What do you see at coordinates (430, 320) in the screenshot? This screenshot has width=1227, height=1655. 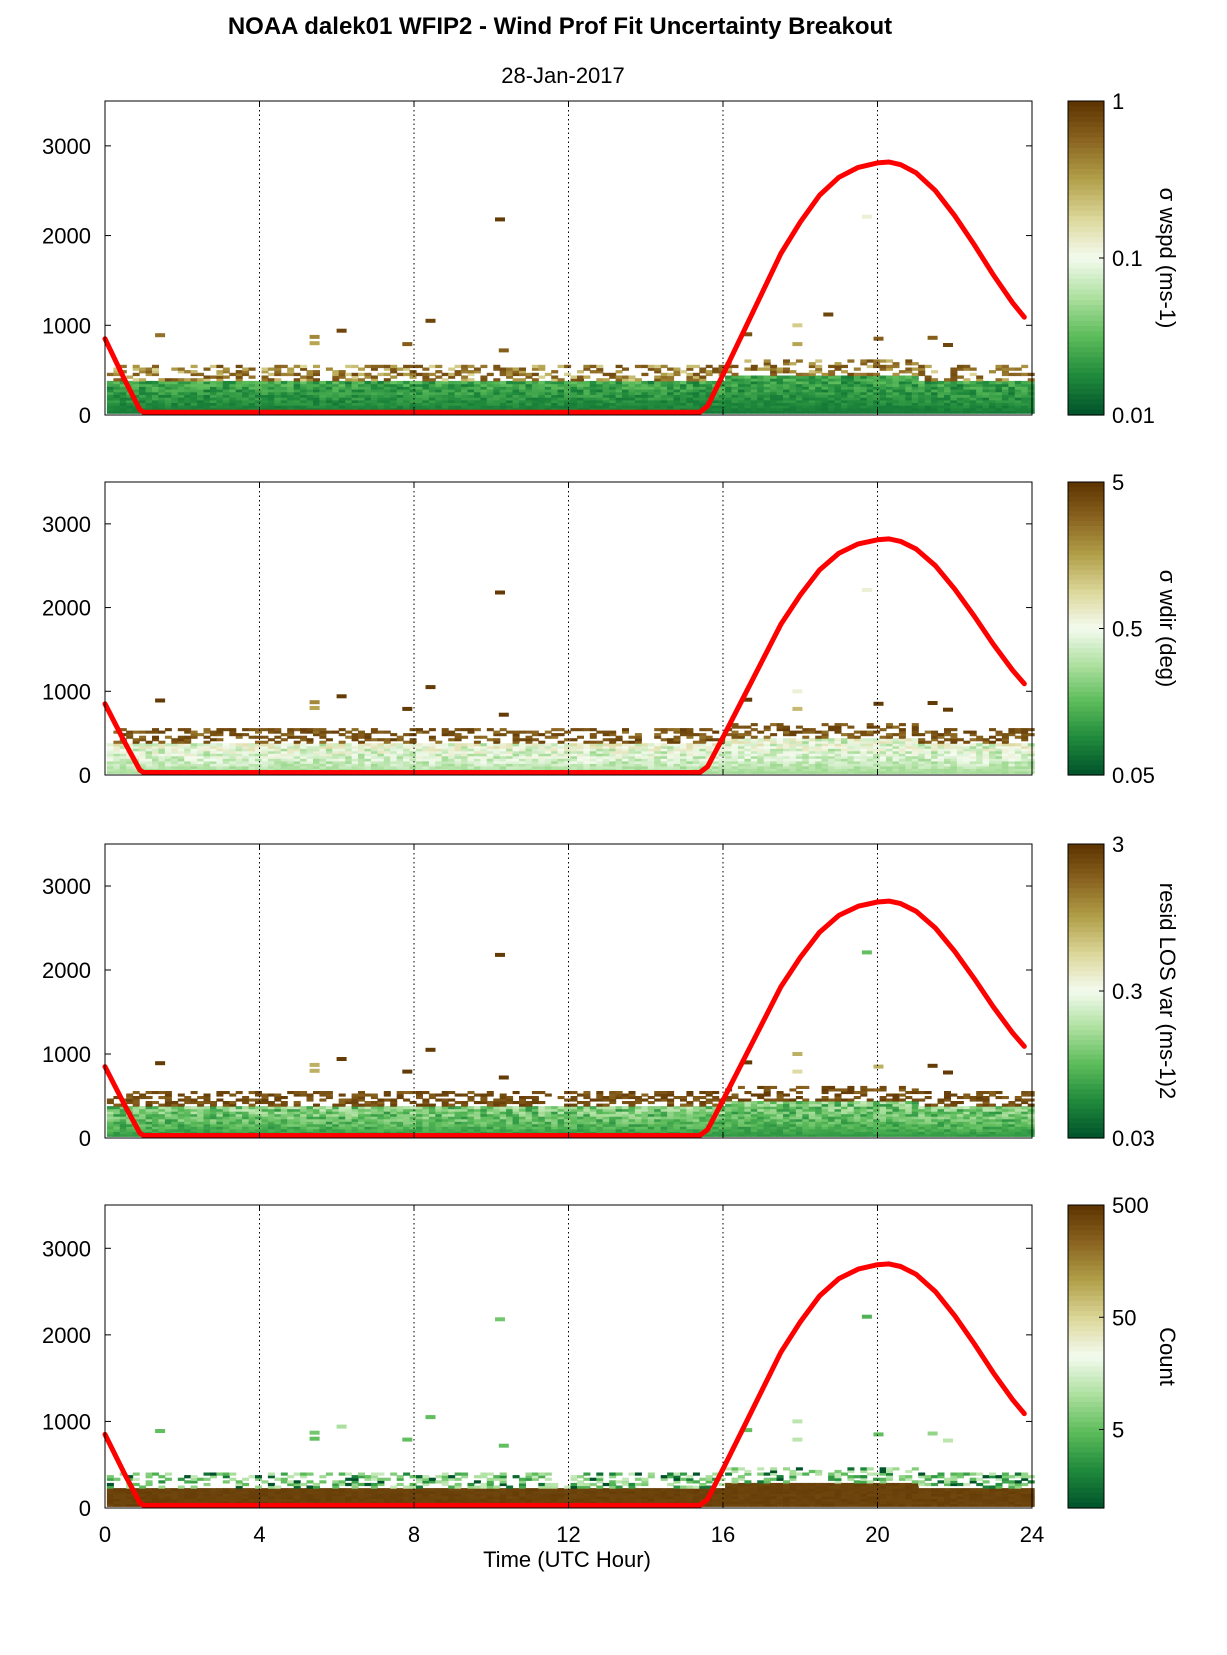 I see `heatmap-outlier` at bounding box center [430, 320].